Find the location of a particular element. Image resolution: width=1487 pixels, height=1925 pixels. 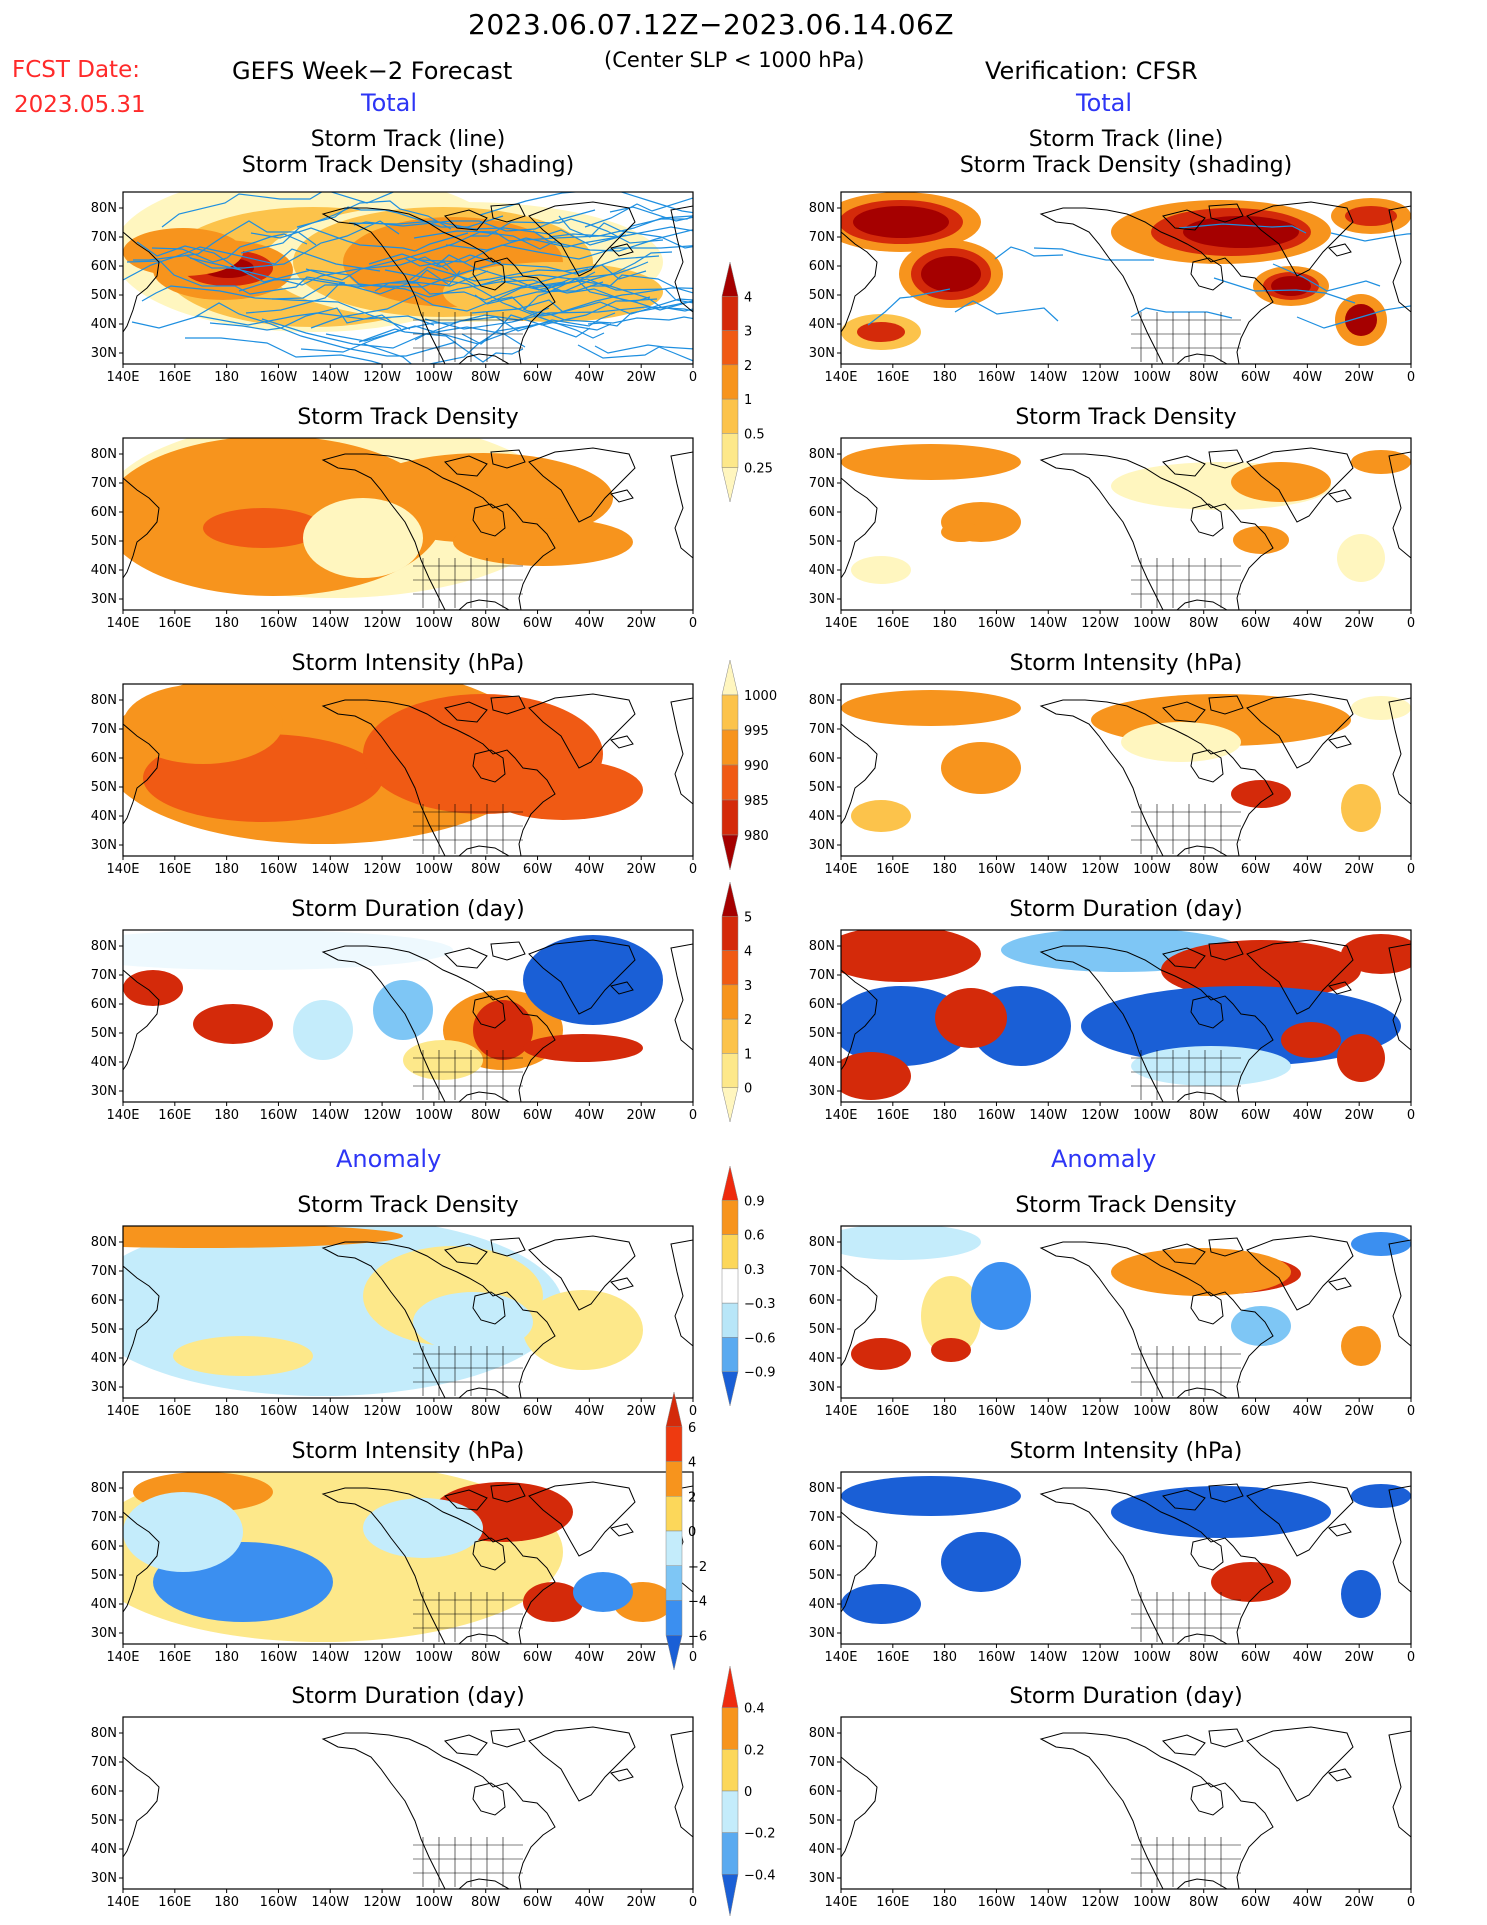

lat-tick-label: 50N is located at coordinates (104, 541).